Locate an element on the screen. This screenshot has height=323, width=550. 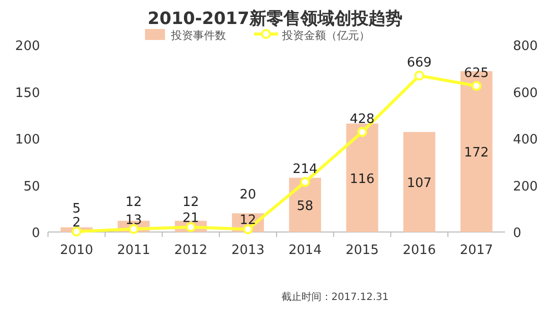
y2-tick-label: 0 is located at coordinates (517, 233).